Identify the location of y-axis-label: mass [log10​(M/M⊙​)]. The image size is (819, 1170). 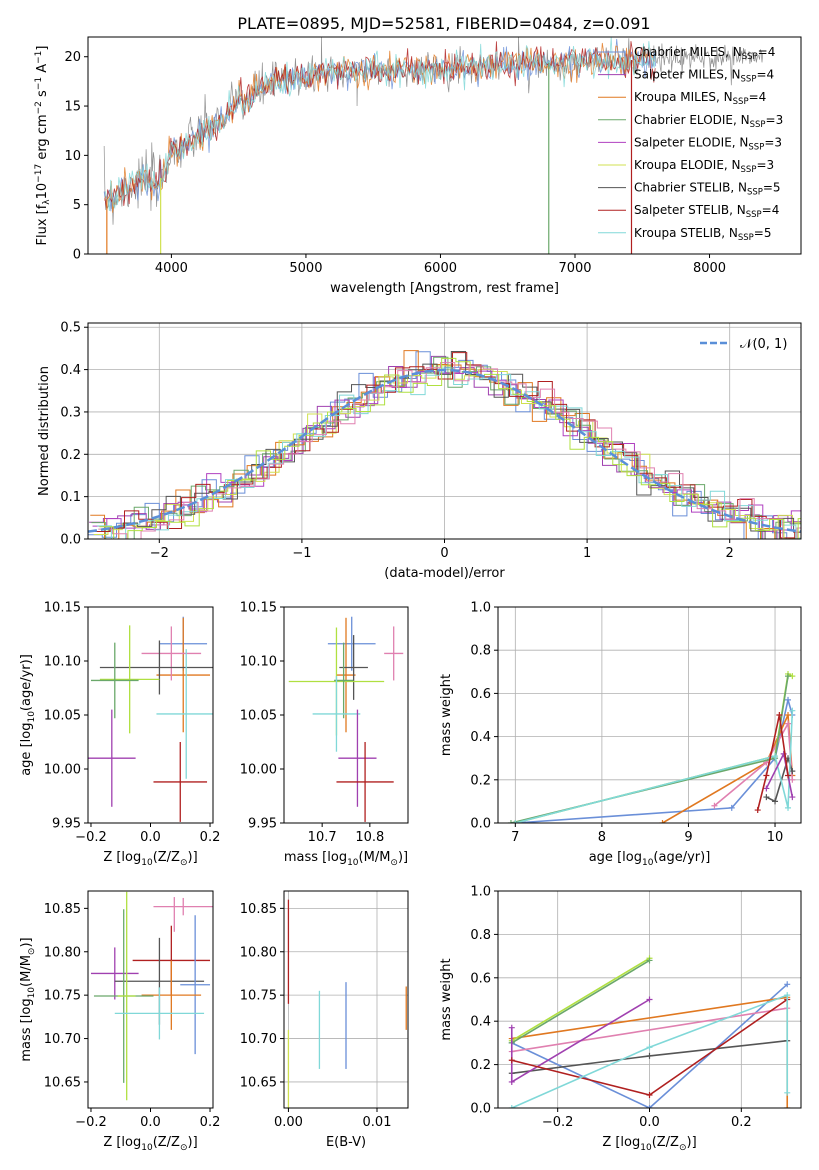
(28, 999).